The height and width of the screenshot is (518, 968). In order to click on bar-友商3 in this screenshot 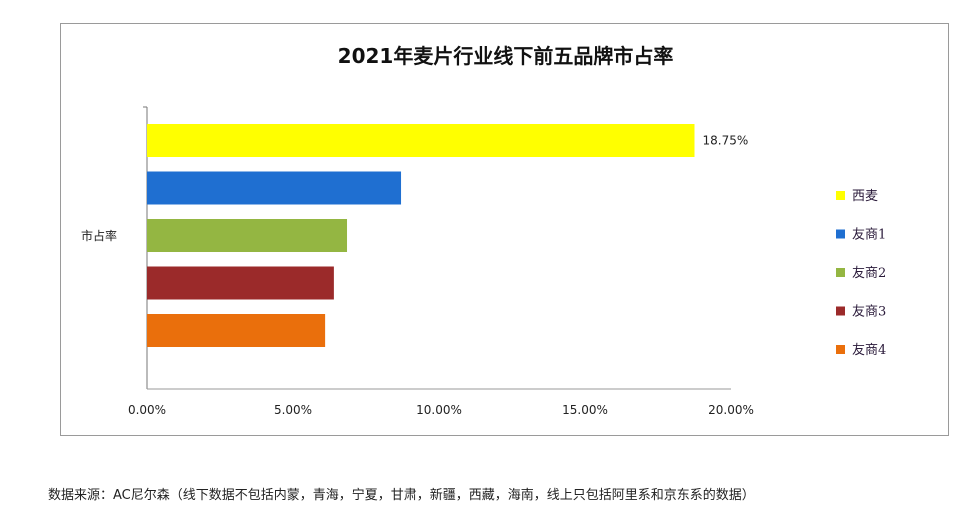, I will do `click(240, 283)`.